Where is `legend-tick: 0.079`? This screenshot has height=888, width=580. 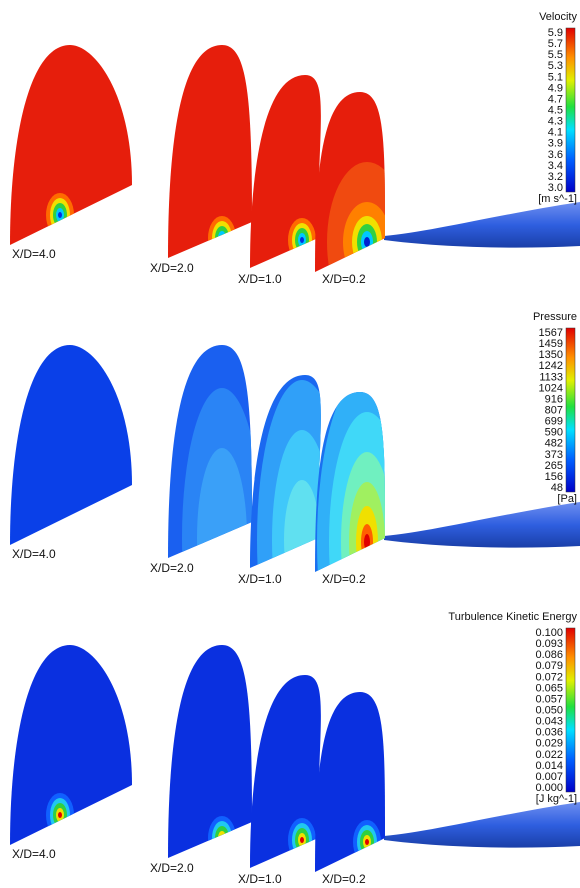
legend-tick: 0.079 is located at coordinates (549, 666).